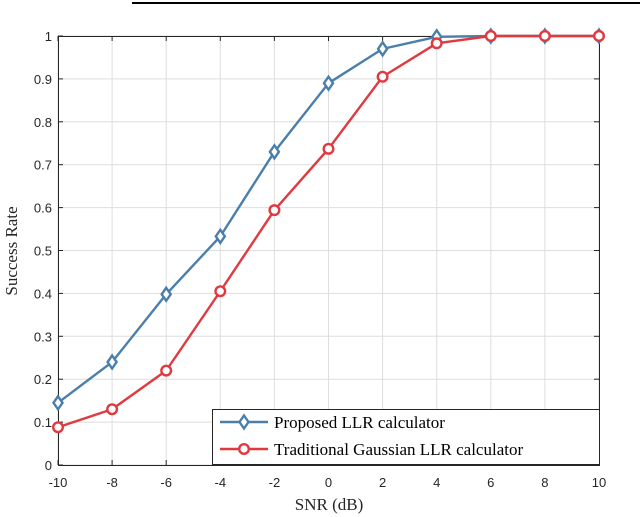 The height and width of the screenshot is (517, 640). What do you see at coordinates (43, 336) in the screenshot?
I see `y-tick-label: 0.3` at bounding box center [43, 336].